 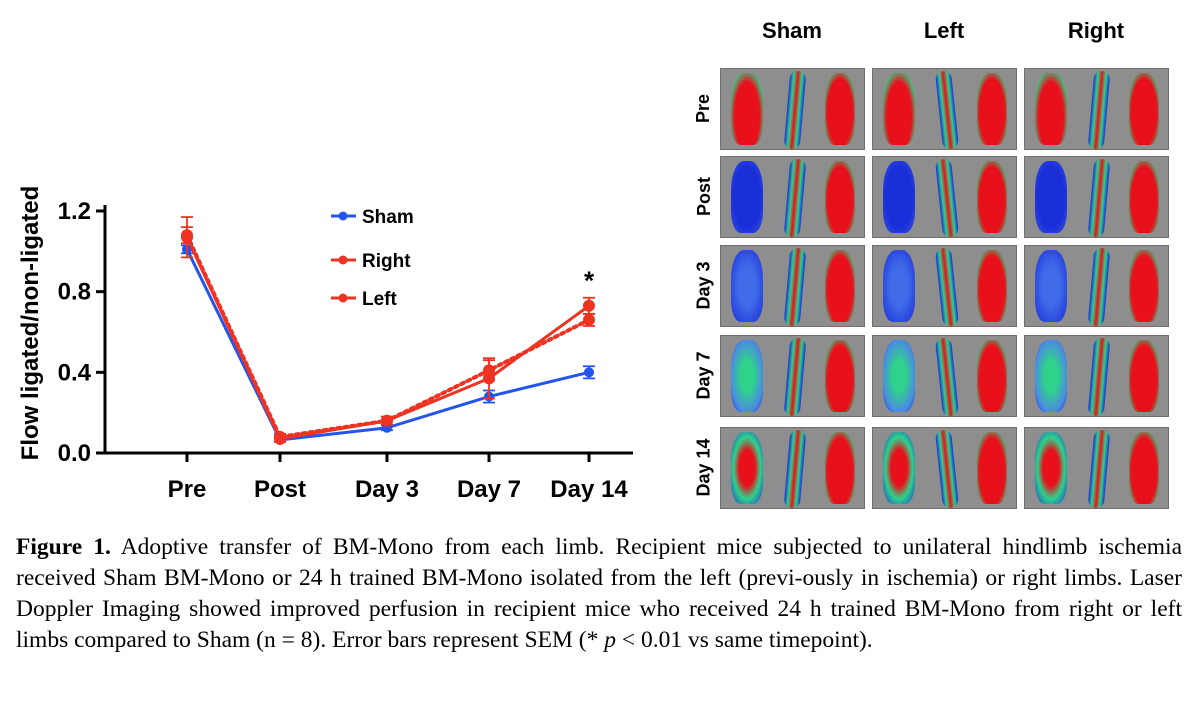 I want to click on ldi-column-label: Sham, so click(x=792, y=30).